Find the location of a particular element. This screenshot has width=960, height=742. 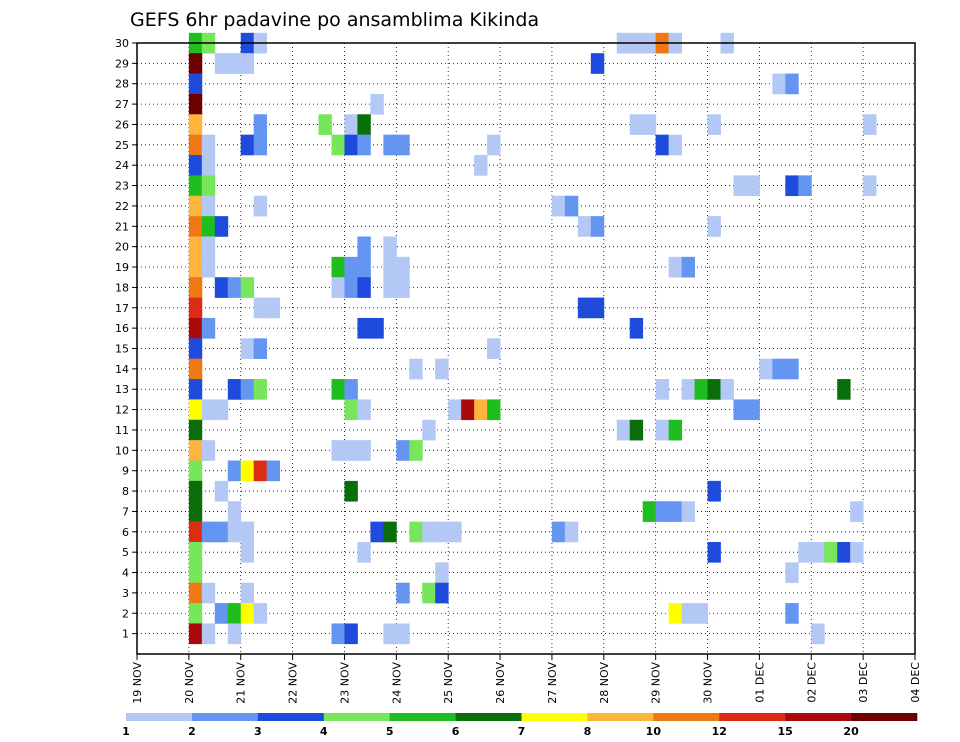

y-tick-label: 17 is located at coordinates (122, 308).